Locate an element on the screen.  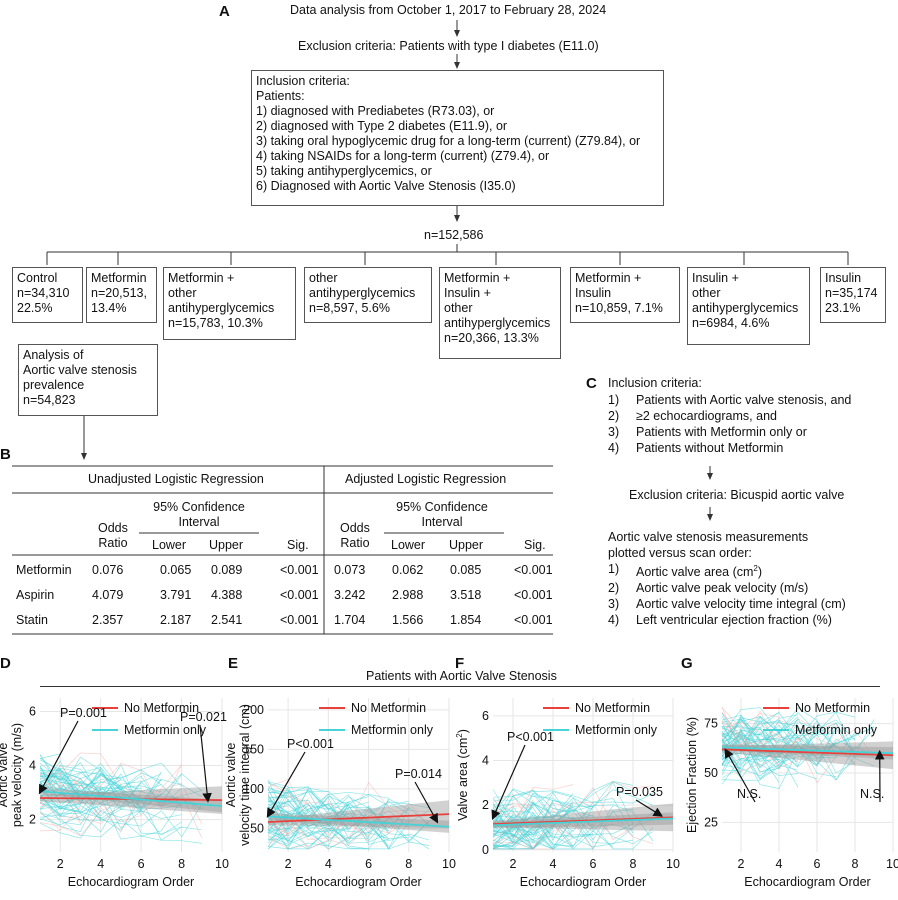
item-number: 2) is located at coordinates (614, 416).